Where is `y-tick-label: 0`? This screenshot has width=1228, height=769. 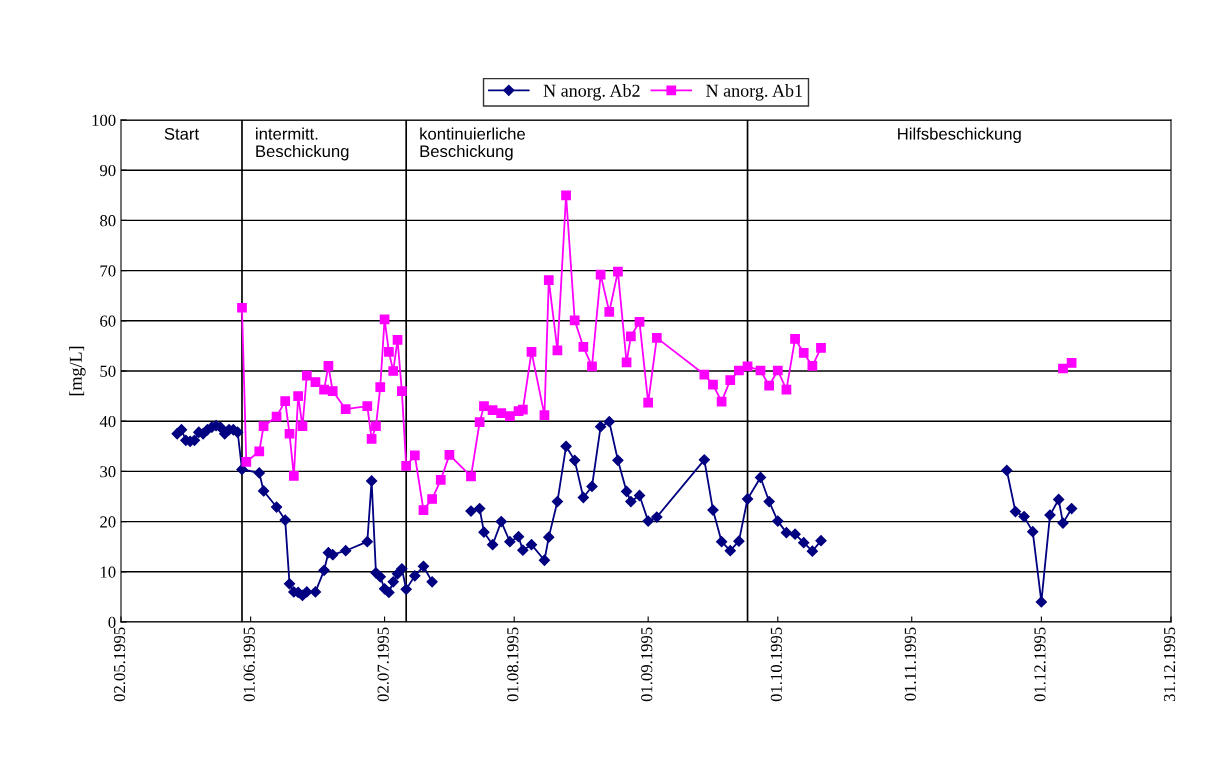 y-tick-label: 0 is located at coordinates (112, 622).